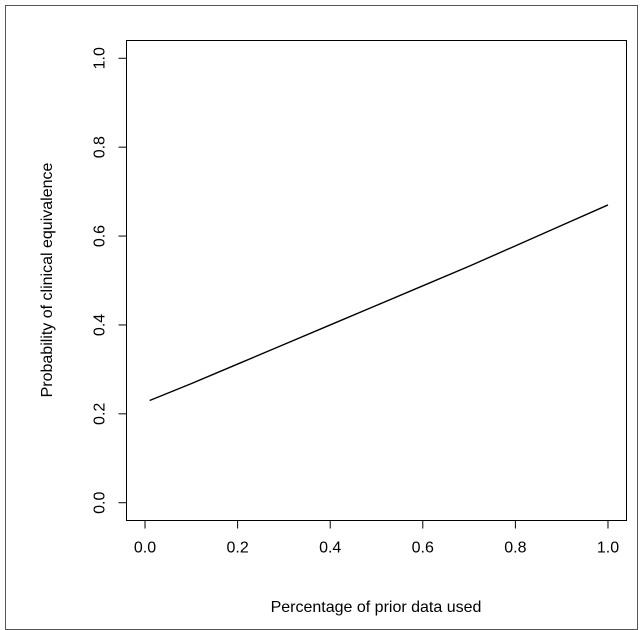 This screenshot has height=630, width=644. Describe the element at coordinates (376, 538) in the screenshot. I see `x-axis: 0.0 0.2 0.4 0.6 0.8 1.0` at that location.